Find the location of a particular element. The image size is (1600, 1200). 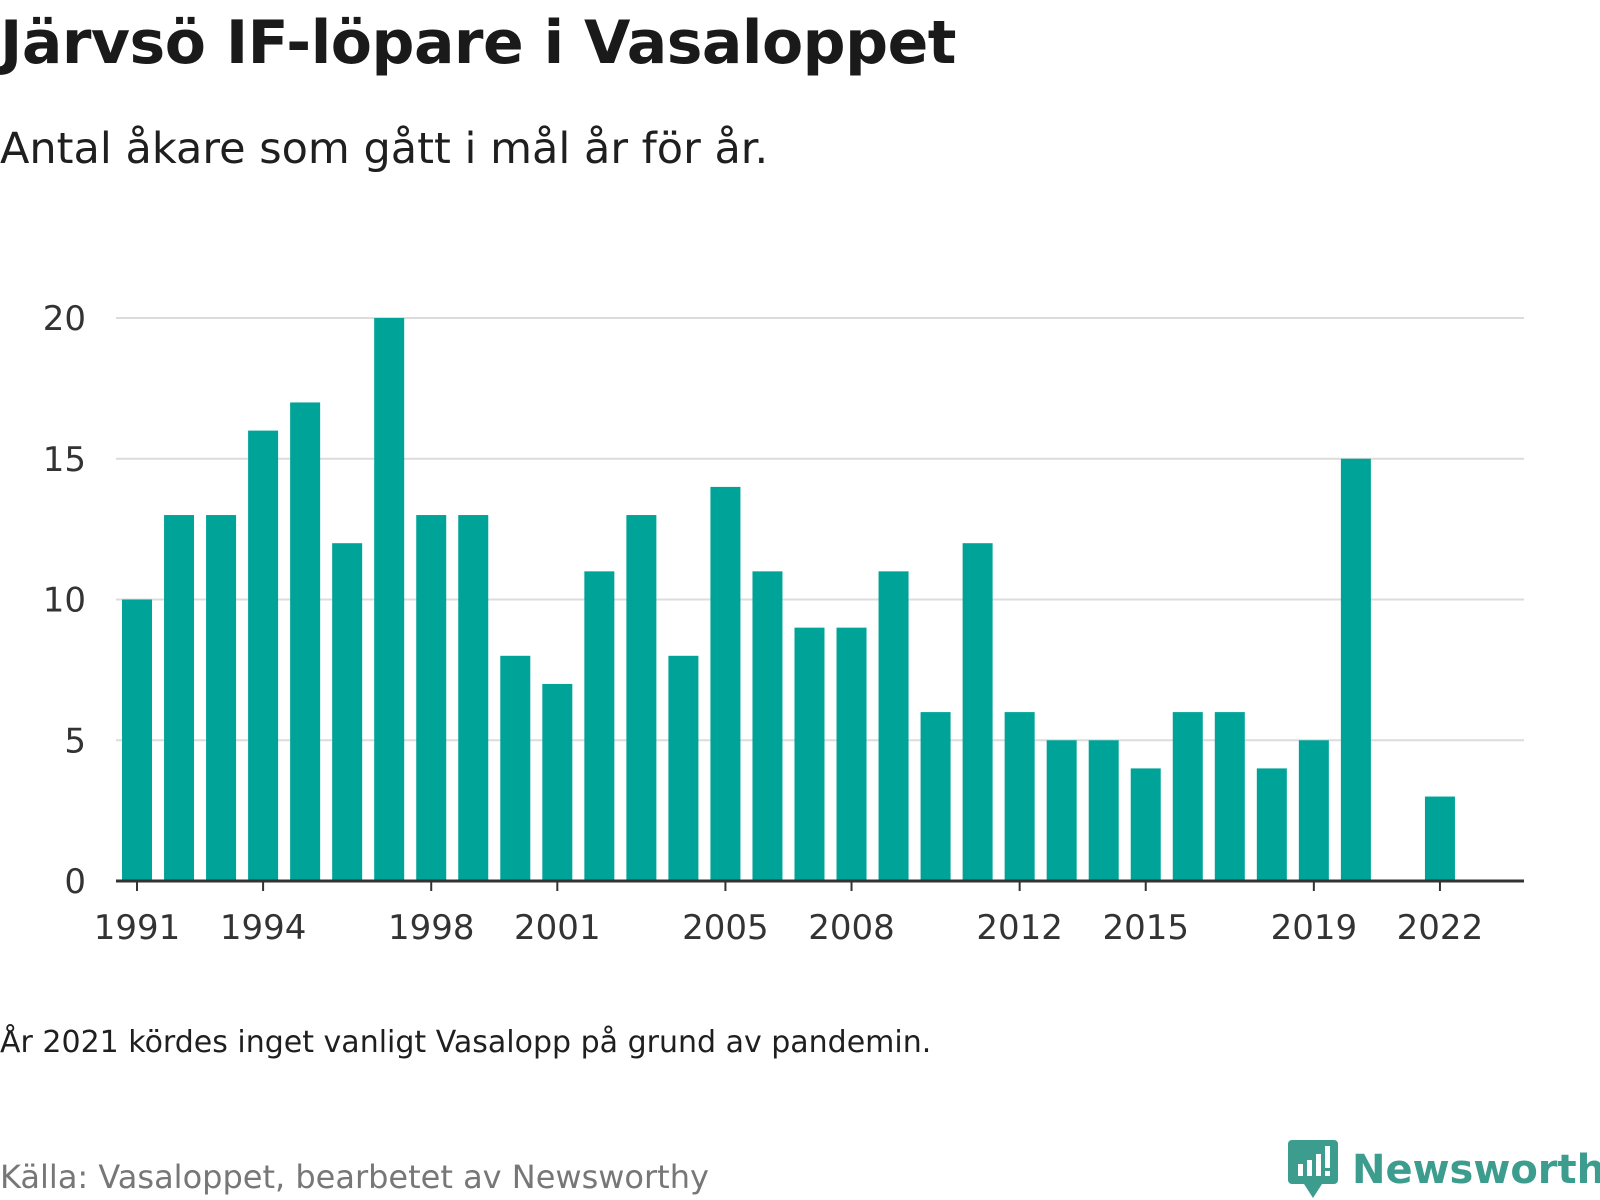

bar-1991 is located at coordinates (137, 740).